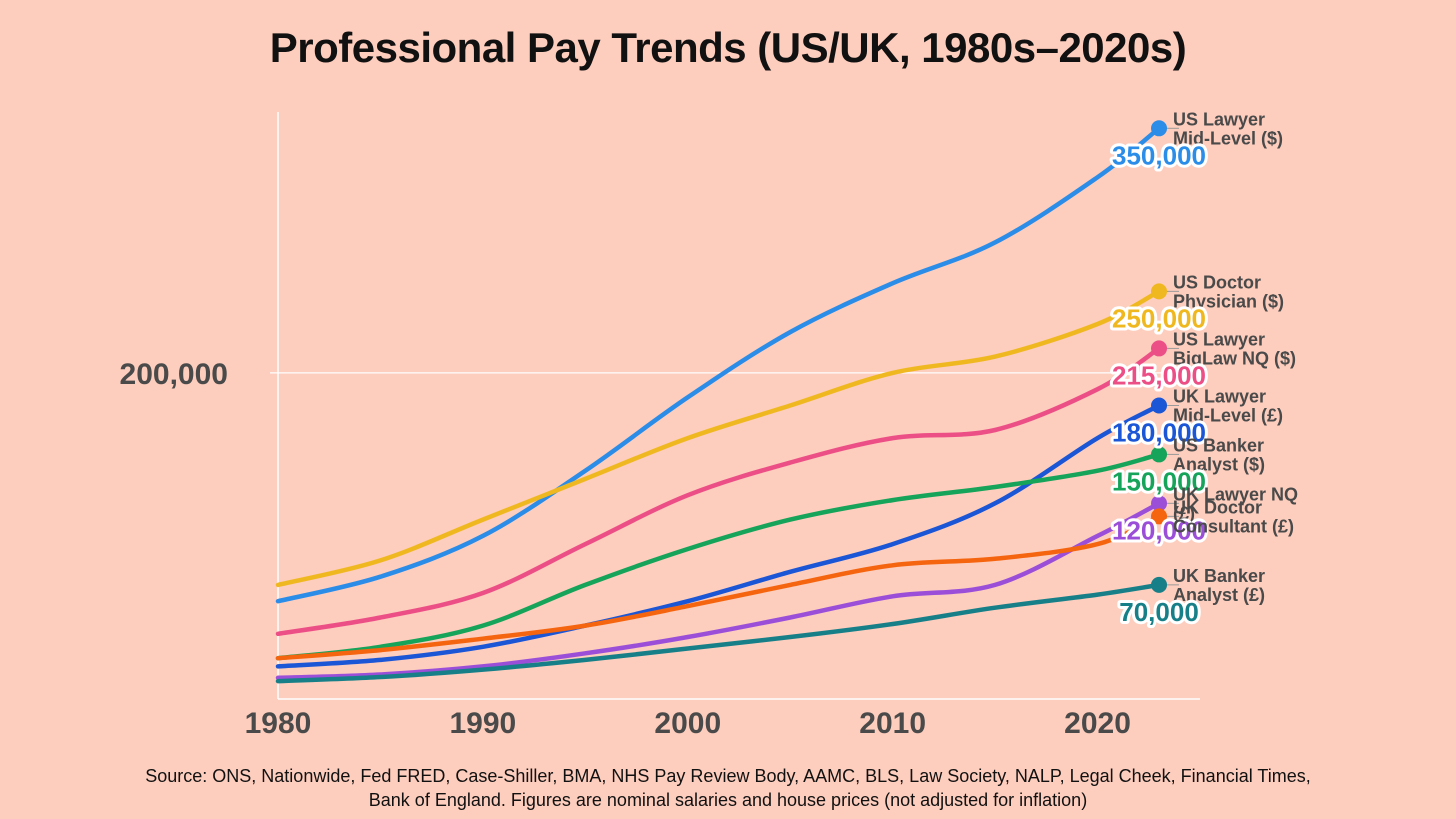 The width and height of the screenshot is (1456, 819). What do you see at coordinates (1217, 282) in the screenshot?
I see `series-name-line: US Doctor` at bounding box center [1217, 282].